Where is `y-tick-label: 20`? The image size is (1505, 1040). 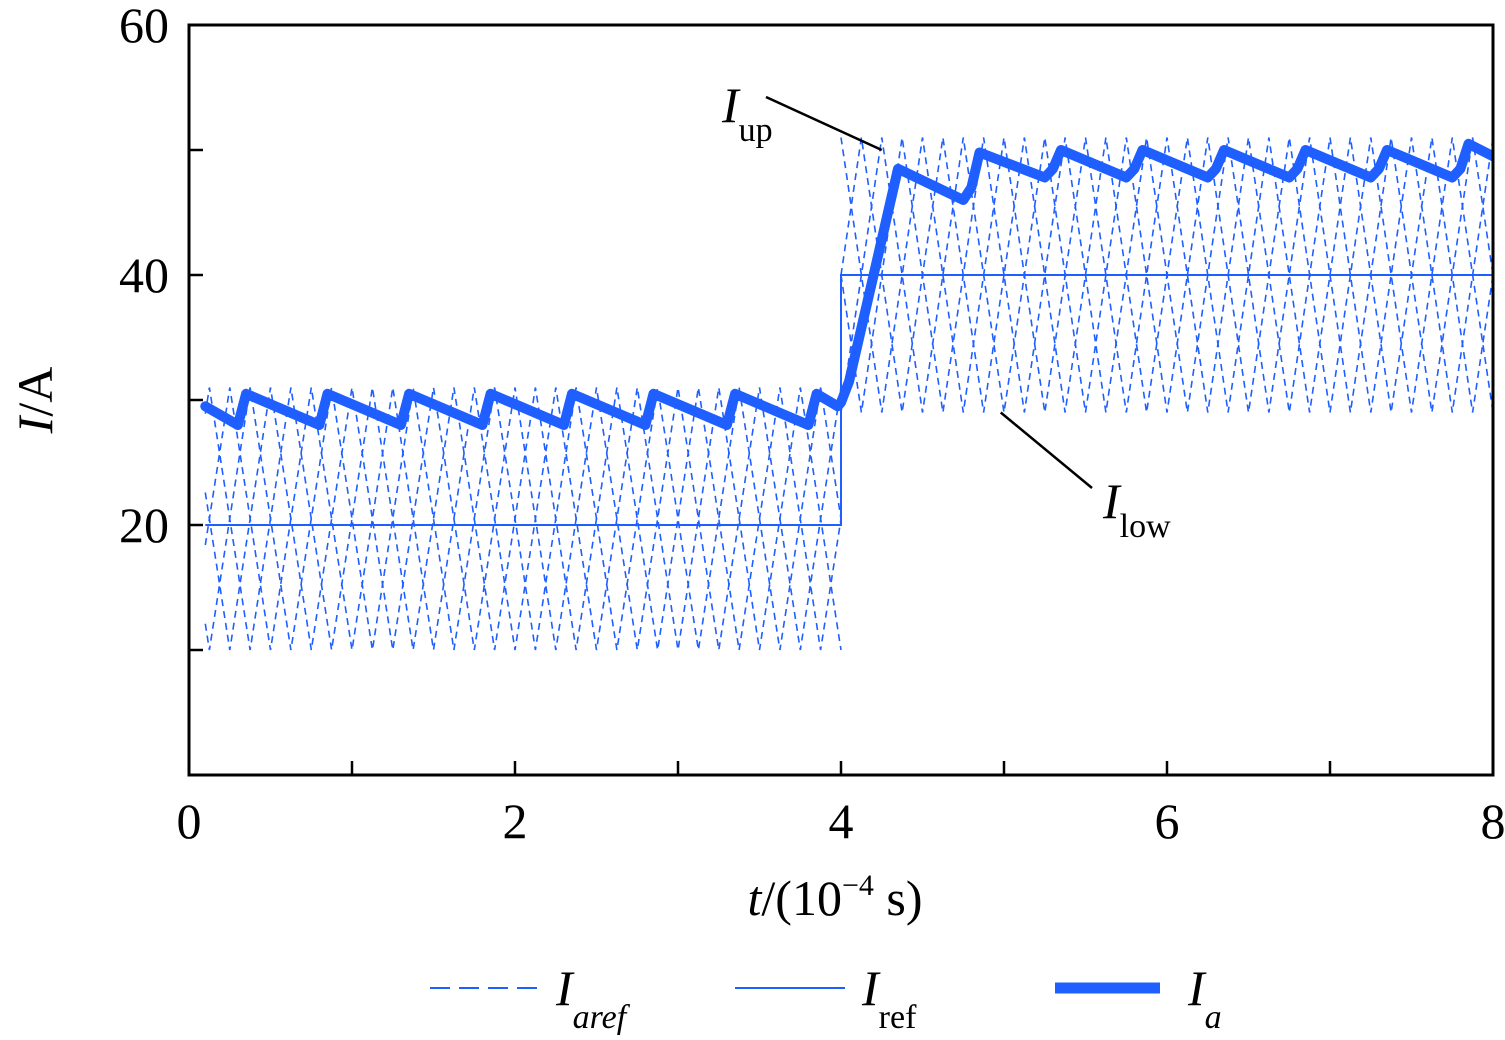
y-tick-label: 20 is located at coordinates (144, 525).